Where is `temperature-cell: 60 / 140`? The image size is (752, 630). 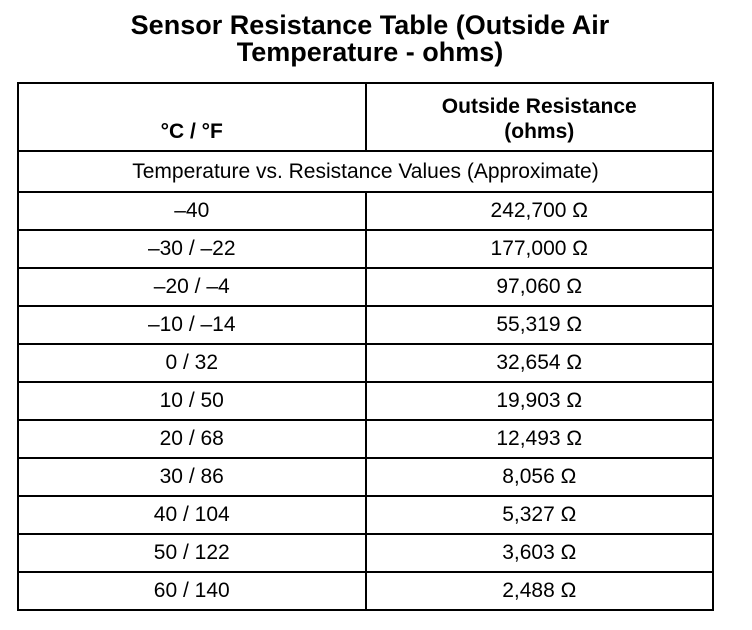 temperature-cell: 60 / 140 is located at coordinates (192, 591).